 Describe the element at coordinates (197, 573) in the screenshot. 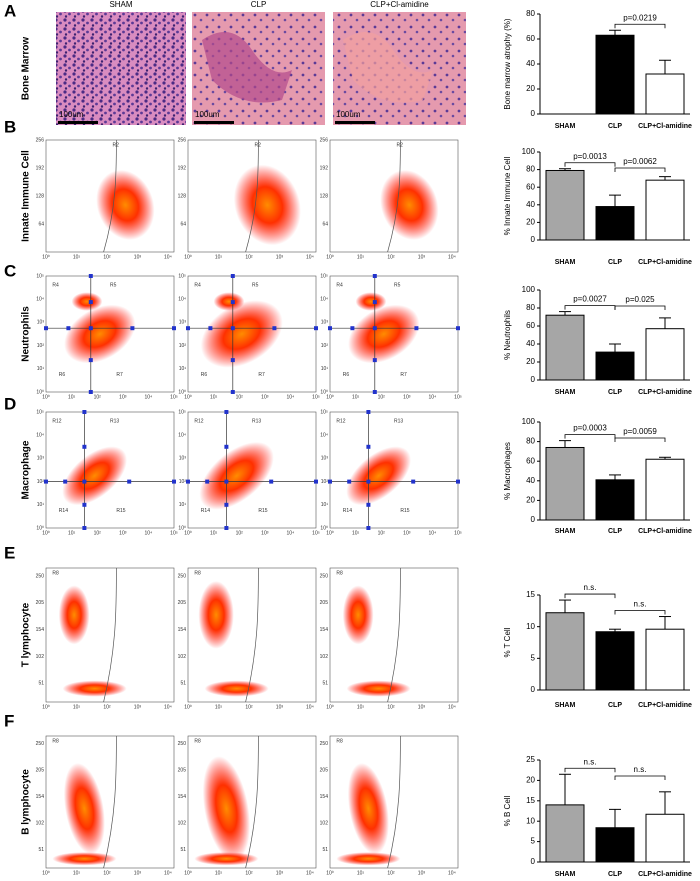

I see `gate-label: R8` at that location.